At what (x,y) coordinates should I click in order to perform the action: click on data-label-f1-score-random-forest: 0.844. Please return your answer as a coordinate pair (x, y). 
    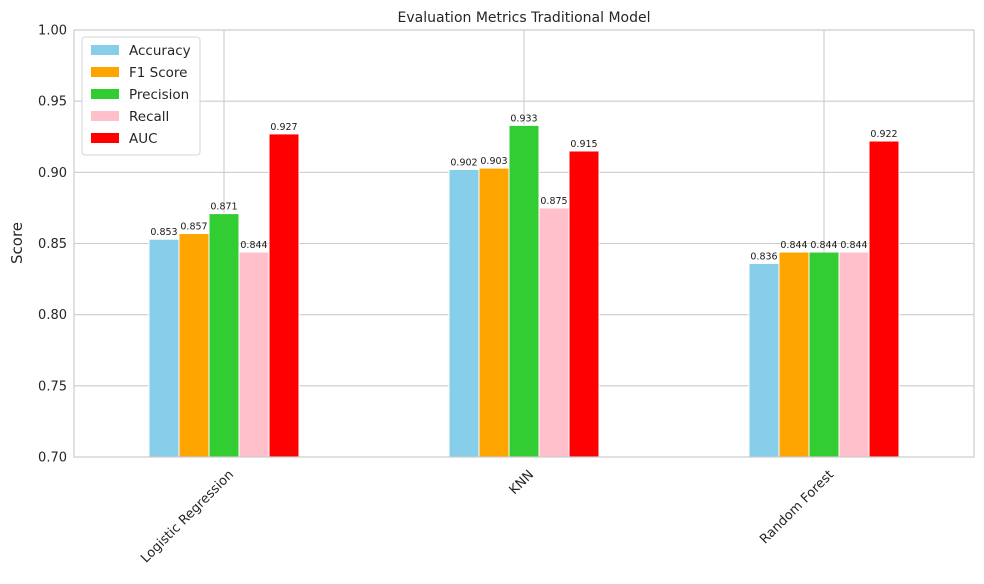
    Looking at the image, I should click on (793, 245).